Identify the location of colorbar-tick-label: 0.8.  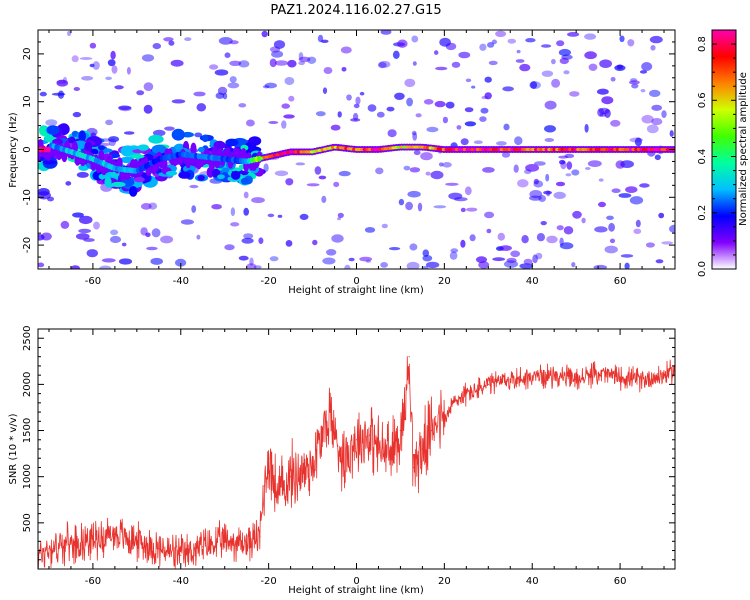
(702, 44).